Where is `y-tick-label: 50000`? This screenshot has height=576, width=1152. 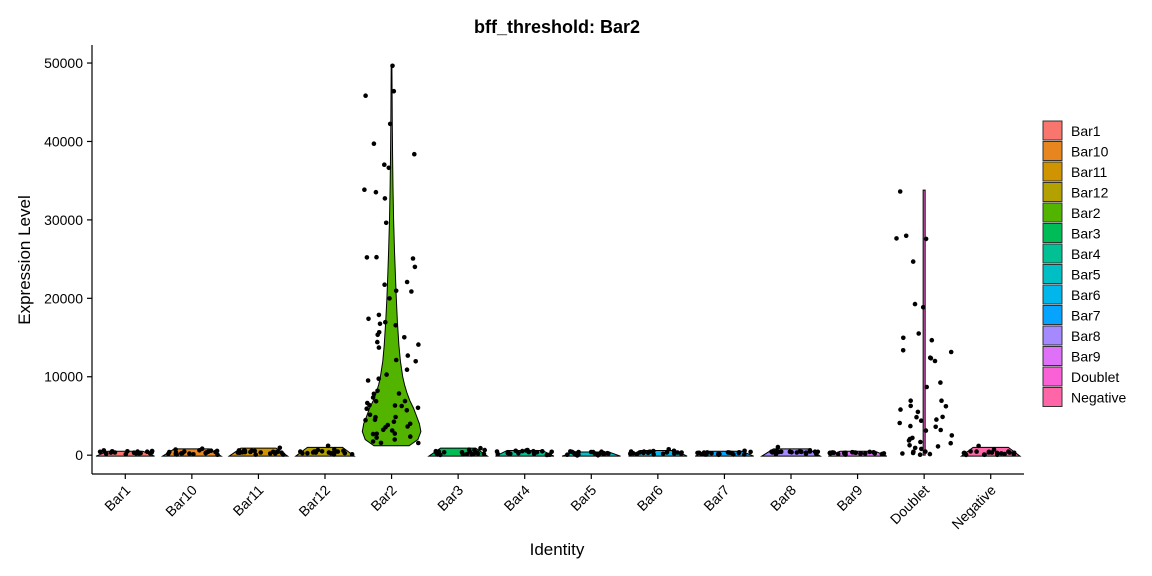
y-tick-label: 50000 is located at coordinates (63, 63).